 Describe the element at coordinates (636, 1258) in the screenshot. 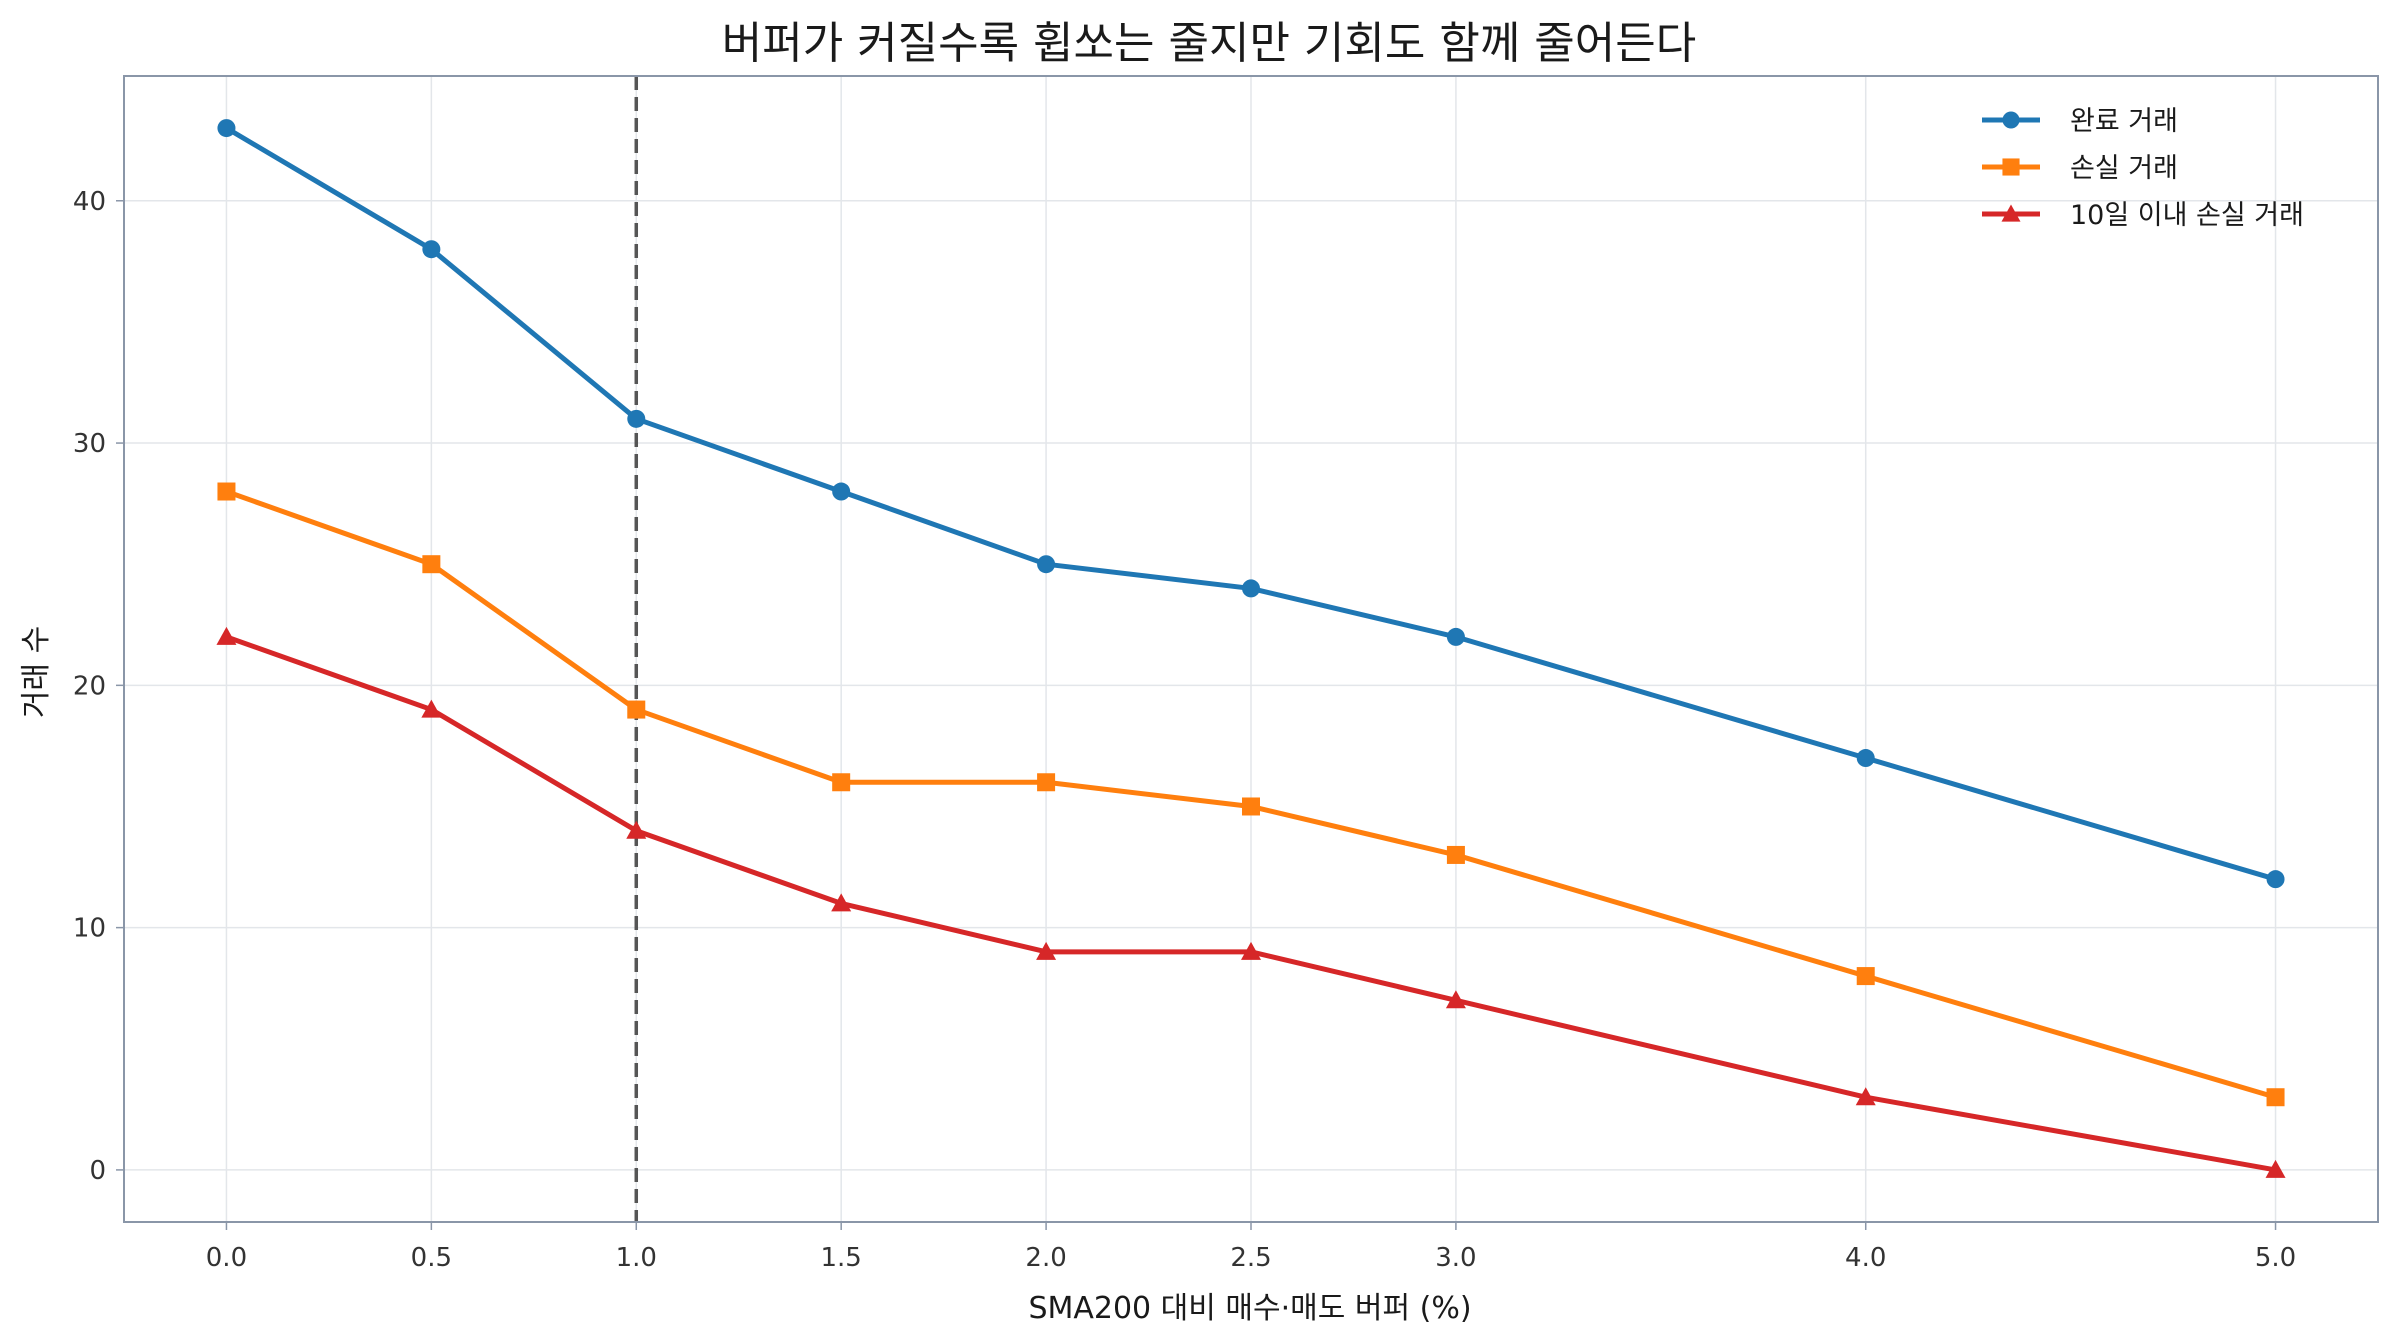

I see `x-tick-label: 1.0` at that location.